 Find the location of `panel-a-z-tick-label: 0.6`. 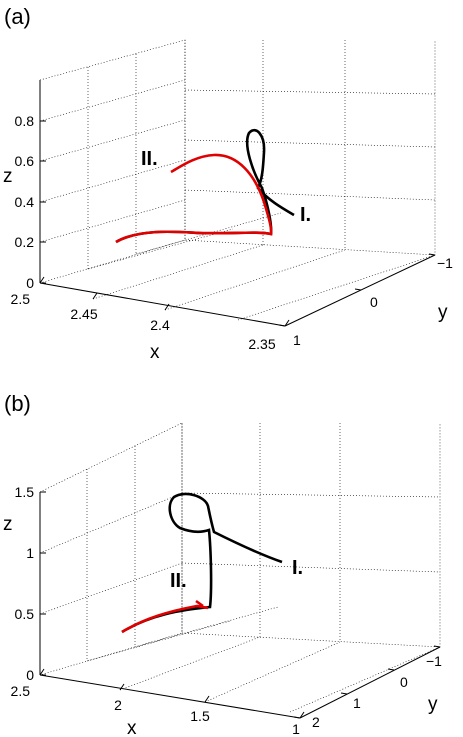

panel-a-z-tick-label: 0.6 is located at coordinates (25, 161).